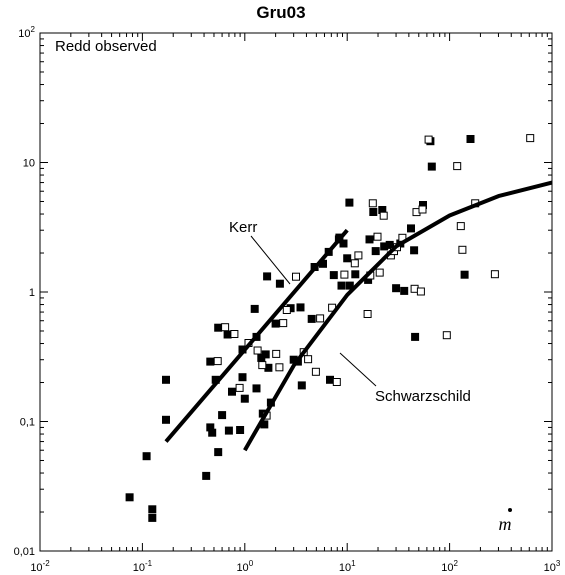  What do you see at coordinates (24, 552) in the screenshot?
I see `y-tick-label: 0,01` at bounding box center [24, 552].